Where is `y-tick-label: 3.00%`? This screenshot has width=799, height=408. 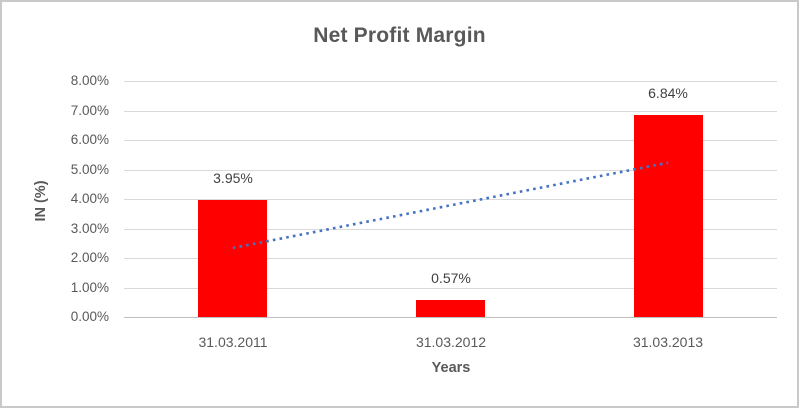 y-tick-label: 3.00% is located at coordinates (89, 228).